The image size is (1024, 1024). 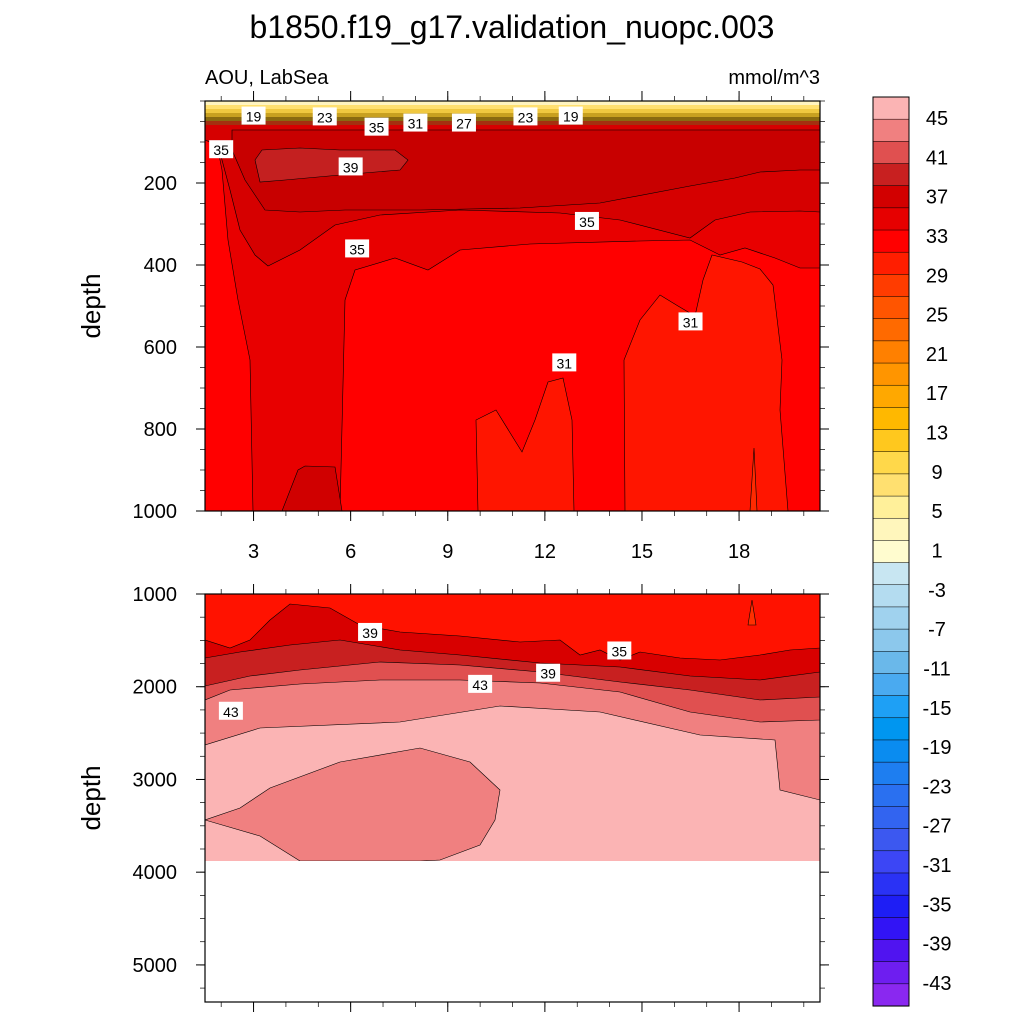 What do you see at coordinates (937, 394) in the screenshot?
I see `colorbar-label: 17` at bounding box center [937, 394].